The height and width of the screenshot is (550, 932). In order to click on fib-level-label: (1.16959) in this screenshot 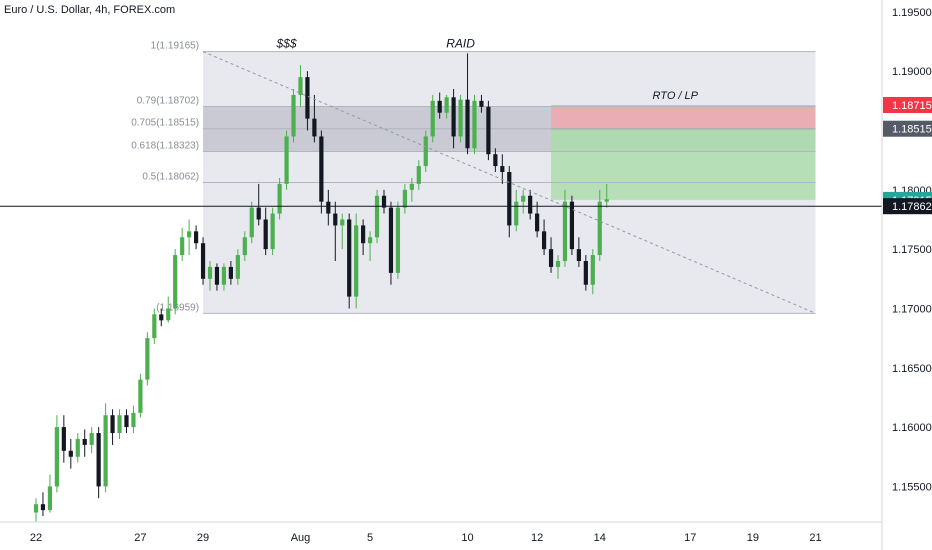, I will do `click(177, 307)`.